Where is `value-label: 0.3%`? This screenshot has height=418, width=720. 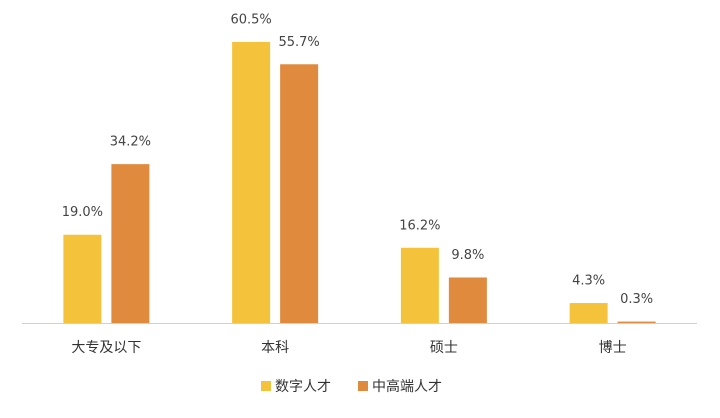
value-label: 0.3% is located at coordinates (636, 299).